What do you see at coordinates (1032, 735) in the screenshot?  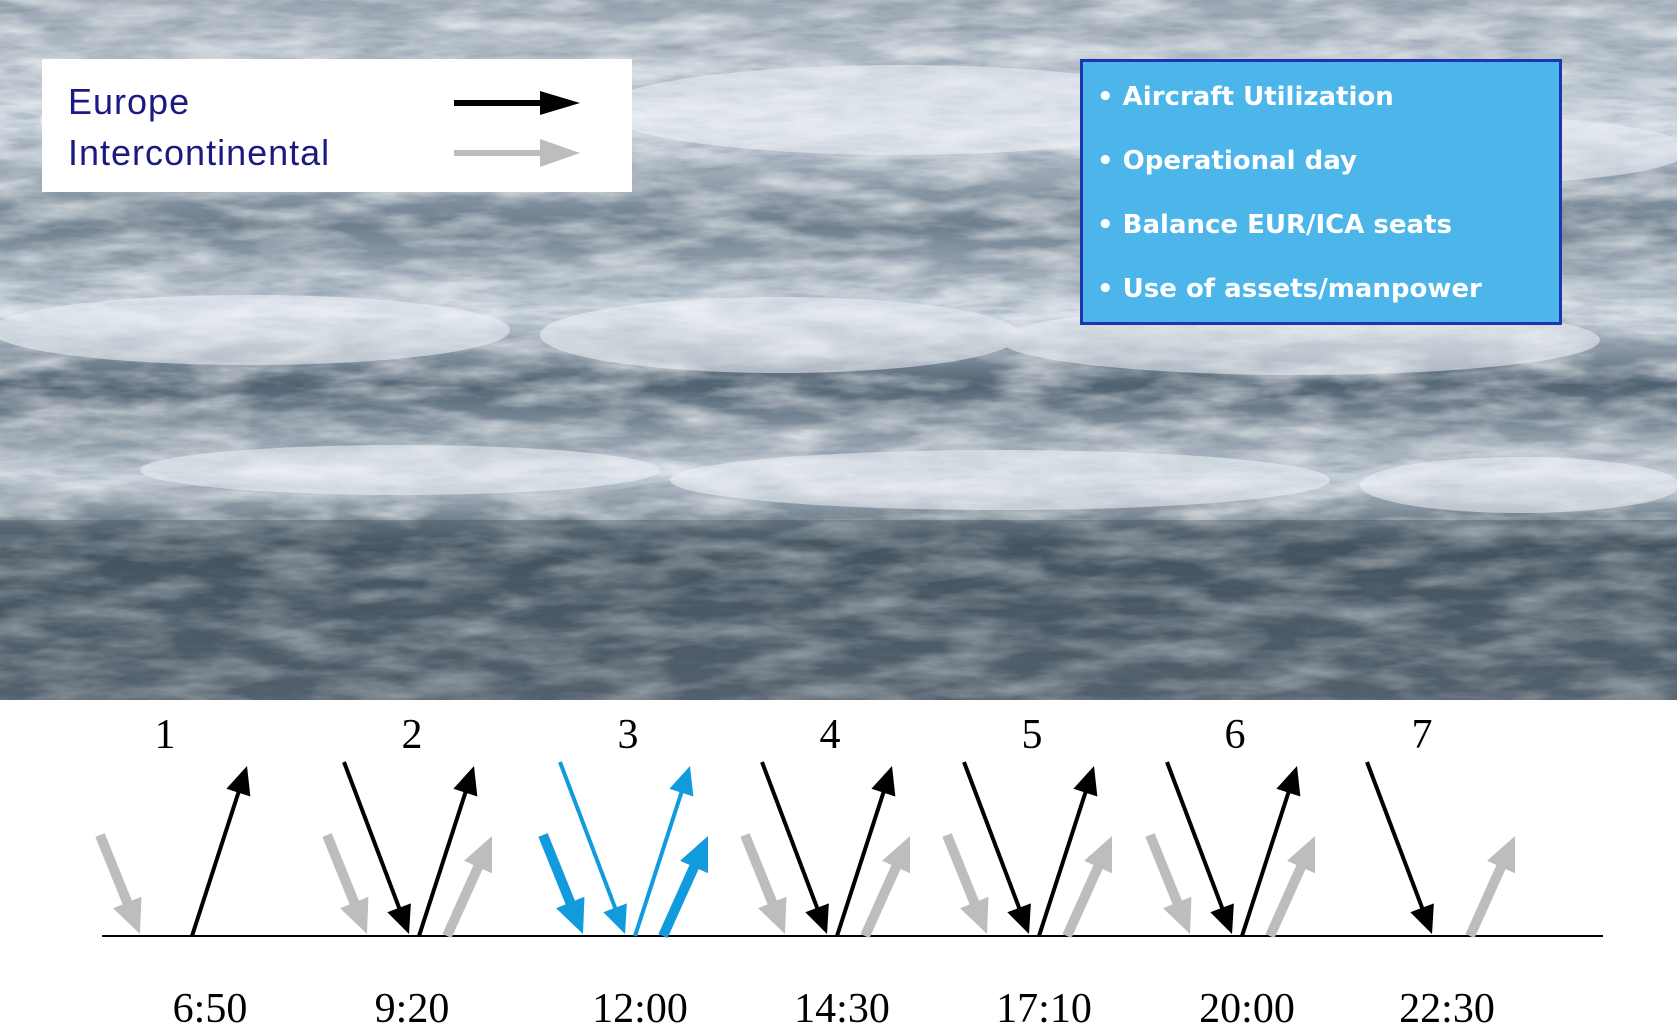 I see `bank-number-label: 5` at bounding box center [1032, 735].